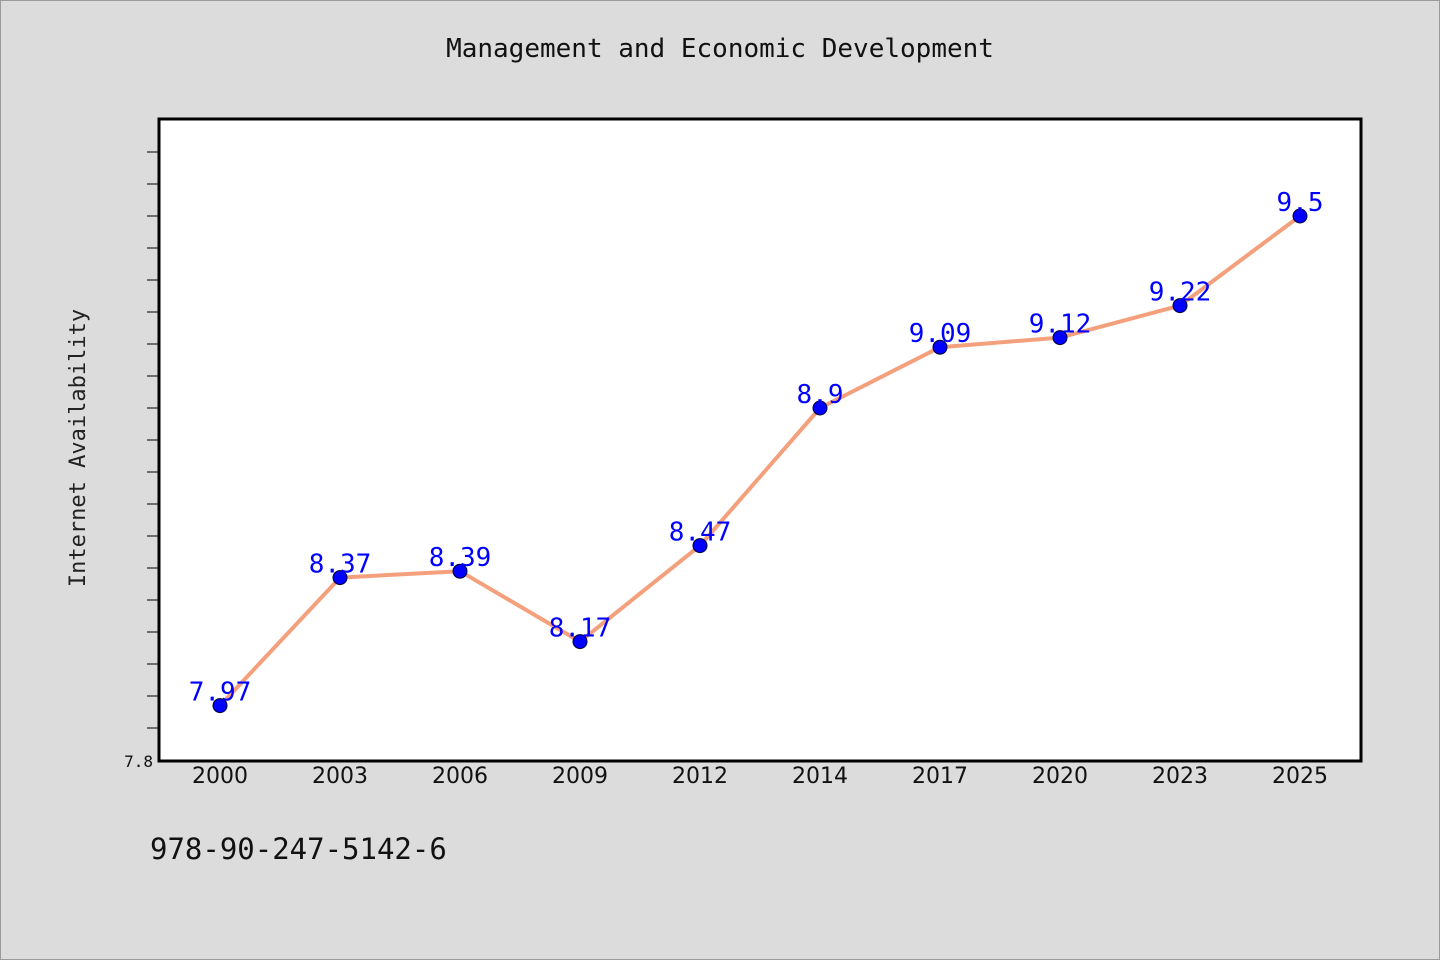  I want to click on x-tick-label: 2006, so click(460, 776).